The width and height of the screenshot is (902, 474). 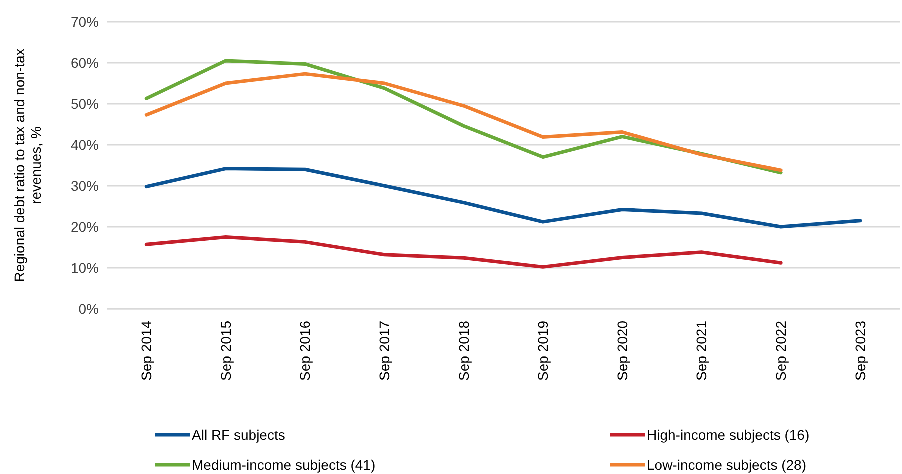 What do you see at coordinates (84, 62) in the screenshot?
I see `y-tick-label: 60%` at bounding box center [84, 62].